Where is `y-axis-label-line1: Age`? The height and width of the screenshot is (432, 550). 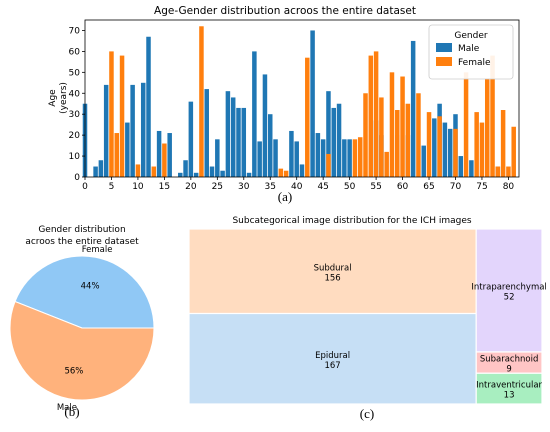
y-axis-label-line1: Age is located at coordinates (53, 98).